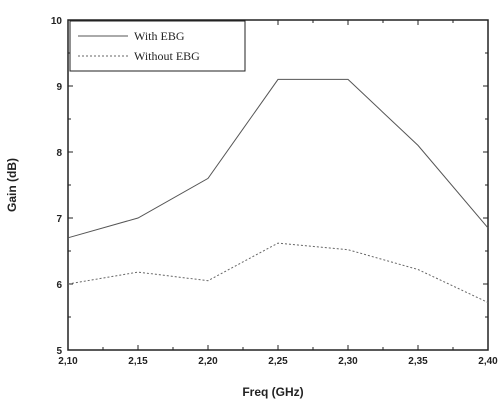 The width and height of the screenshot is (501, 400). Describe the element at coordinates (59, 219) in the screenshot. I see `y-tick-label: 7` at that location.